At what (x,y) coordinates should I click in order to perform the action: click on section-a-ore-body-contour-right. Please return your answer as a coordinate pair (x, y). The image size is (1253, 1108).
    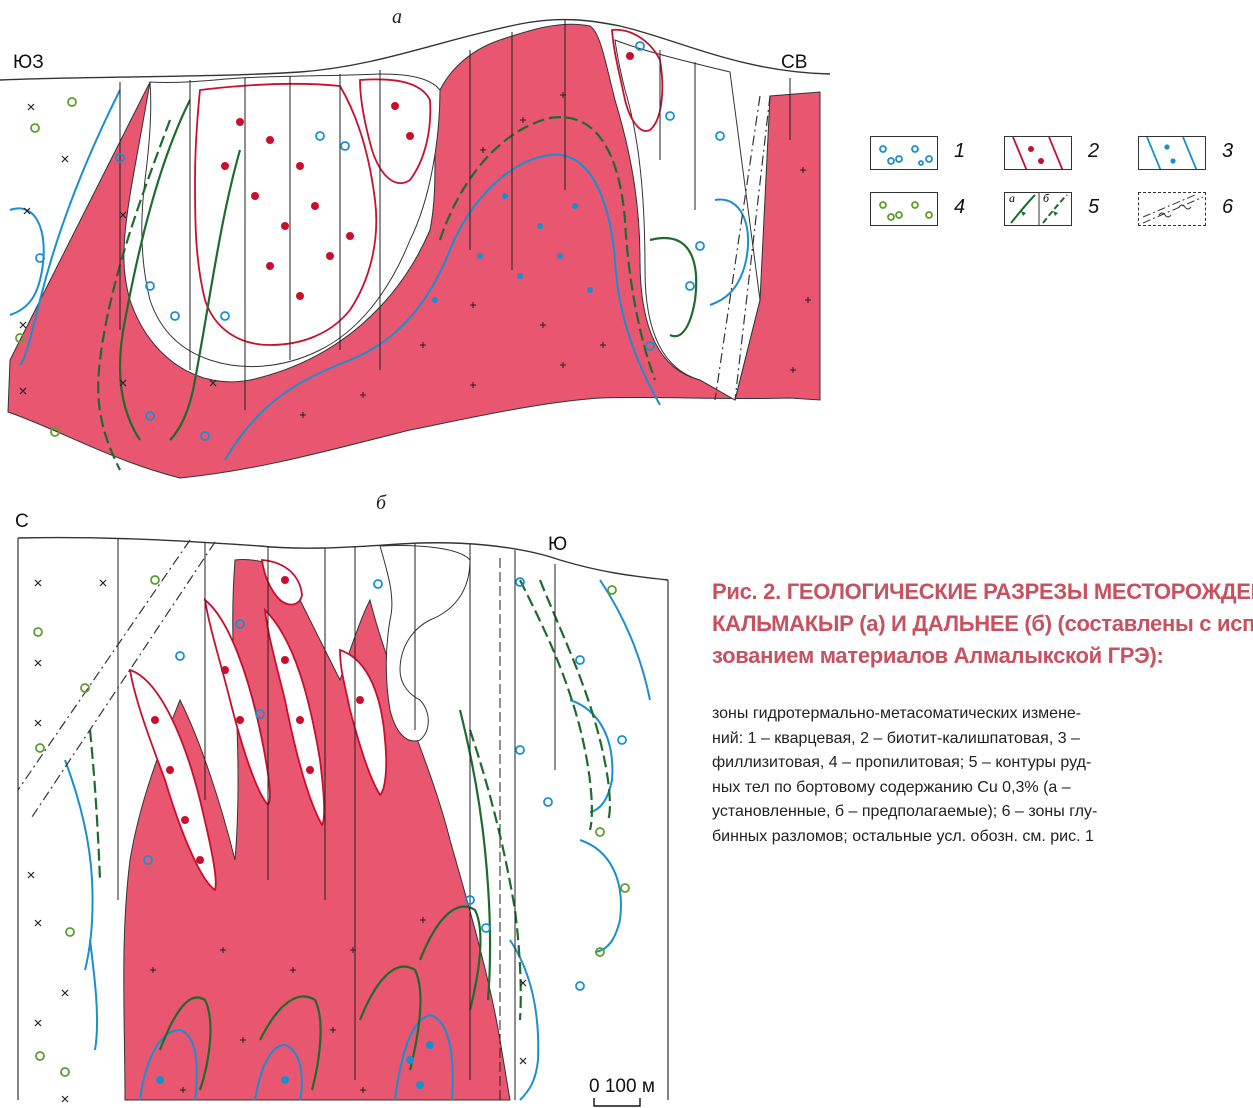
    Looking at the image, I should click on (673, 287).